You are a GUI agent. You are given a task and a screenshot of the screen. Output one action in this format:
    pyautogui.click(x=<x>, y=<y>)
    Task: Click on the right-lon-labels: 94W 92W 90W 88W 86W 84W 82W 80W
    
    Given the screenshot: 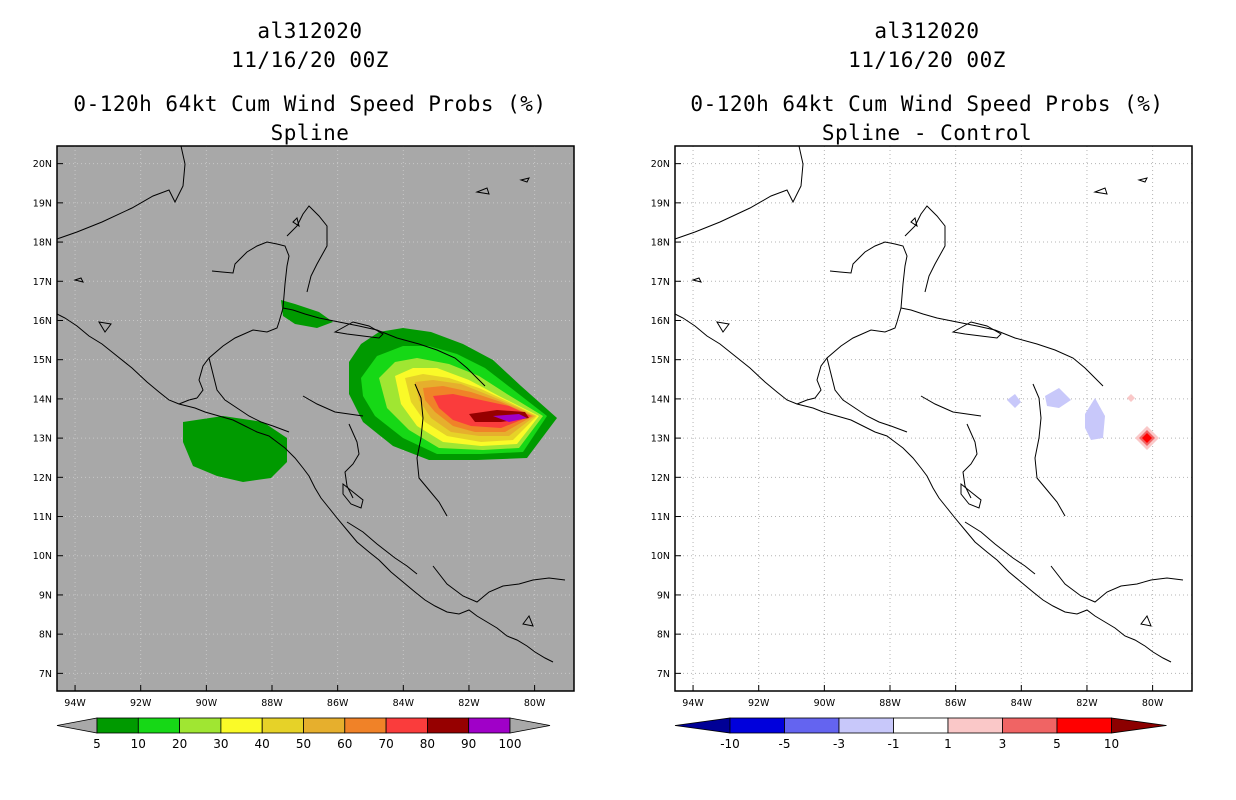 What is the action you would take?
    pyautogui.click(x=923, y=697)
    